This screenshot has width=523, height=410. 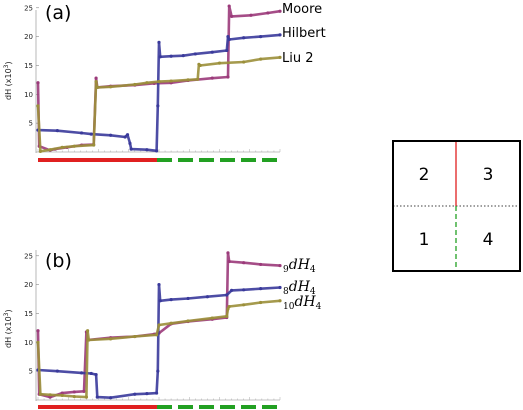 I want to click on legend-9dh4: 9dH4, so click(x=299, y=266).